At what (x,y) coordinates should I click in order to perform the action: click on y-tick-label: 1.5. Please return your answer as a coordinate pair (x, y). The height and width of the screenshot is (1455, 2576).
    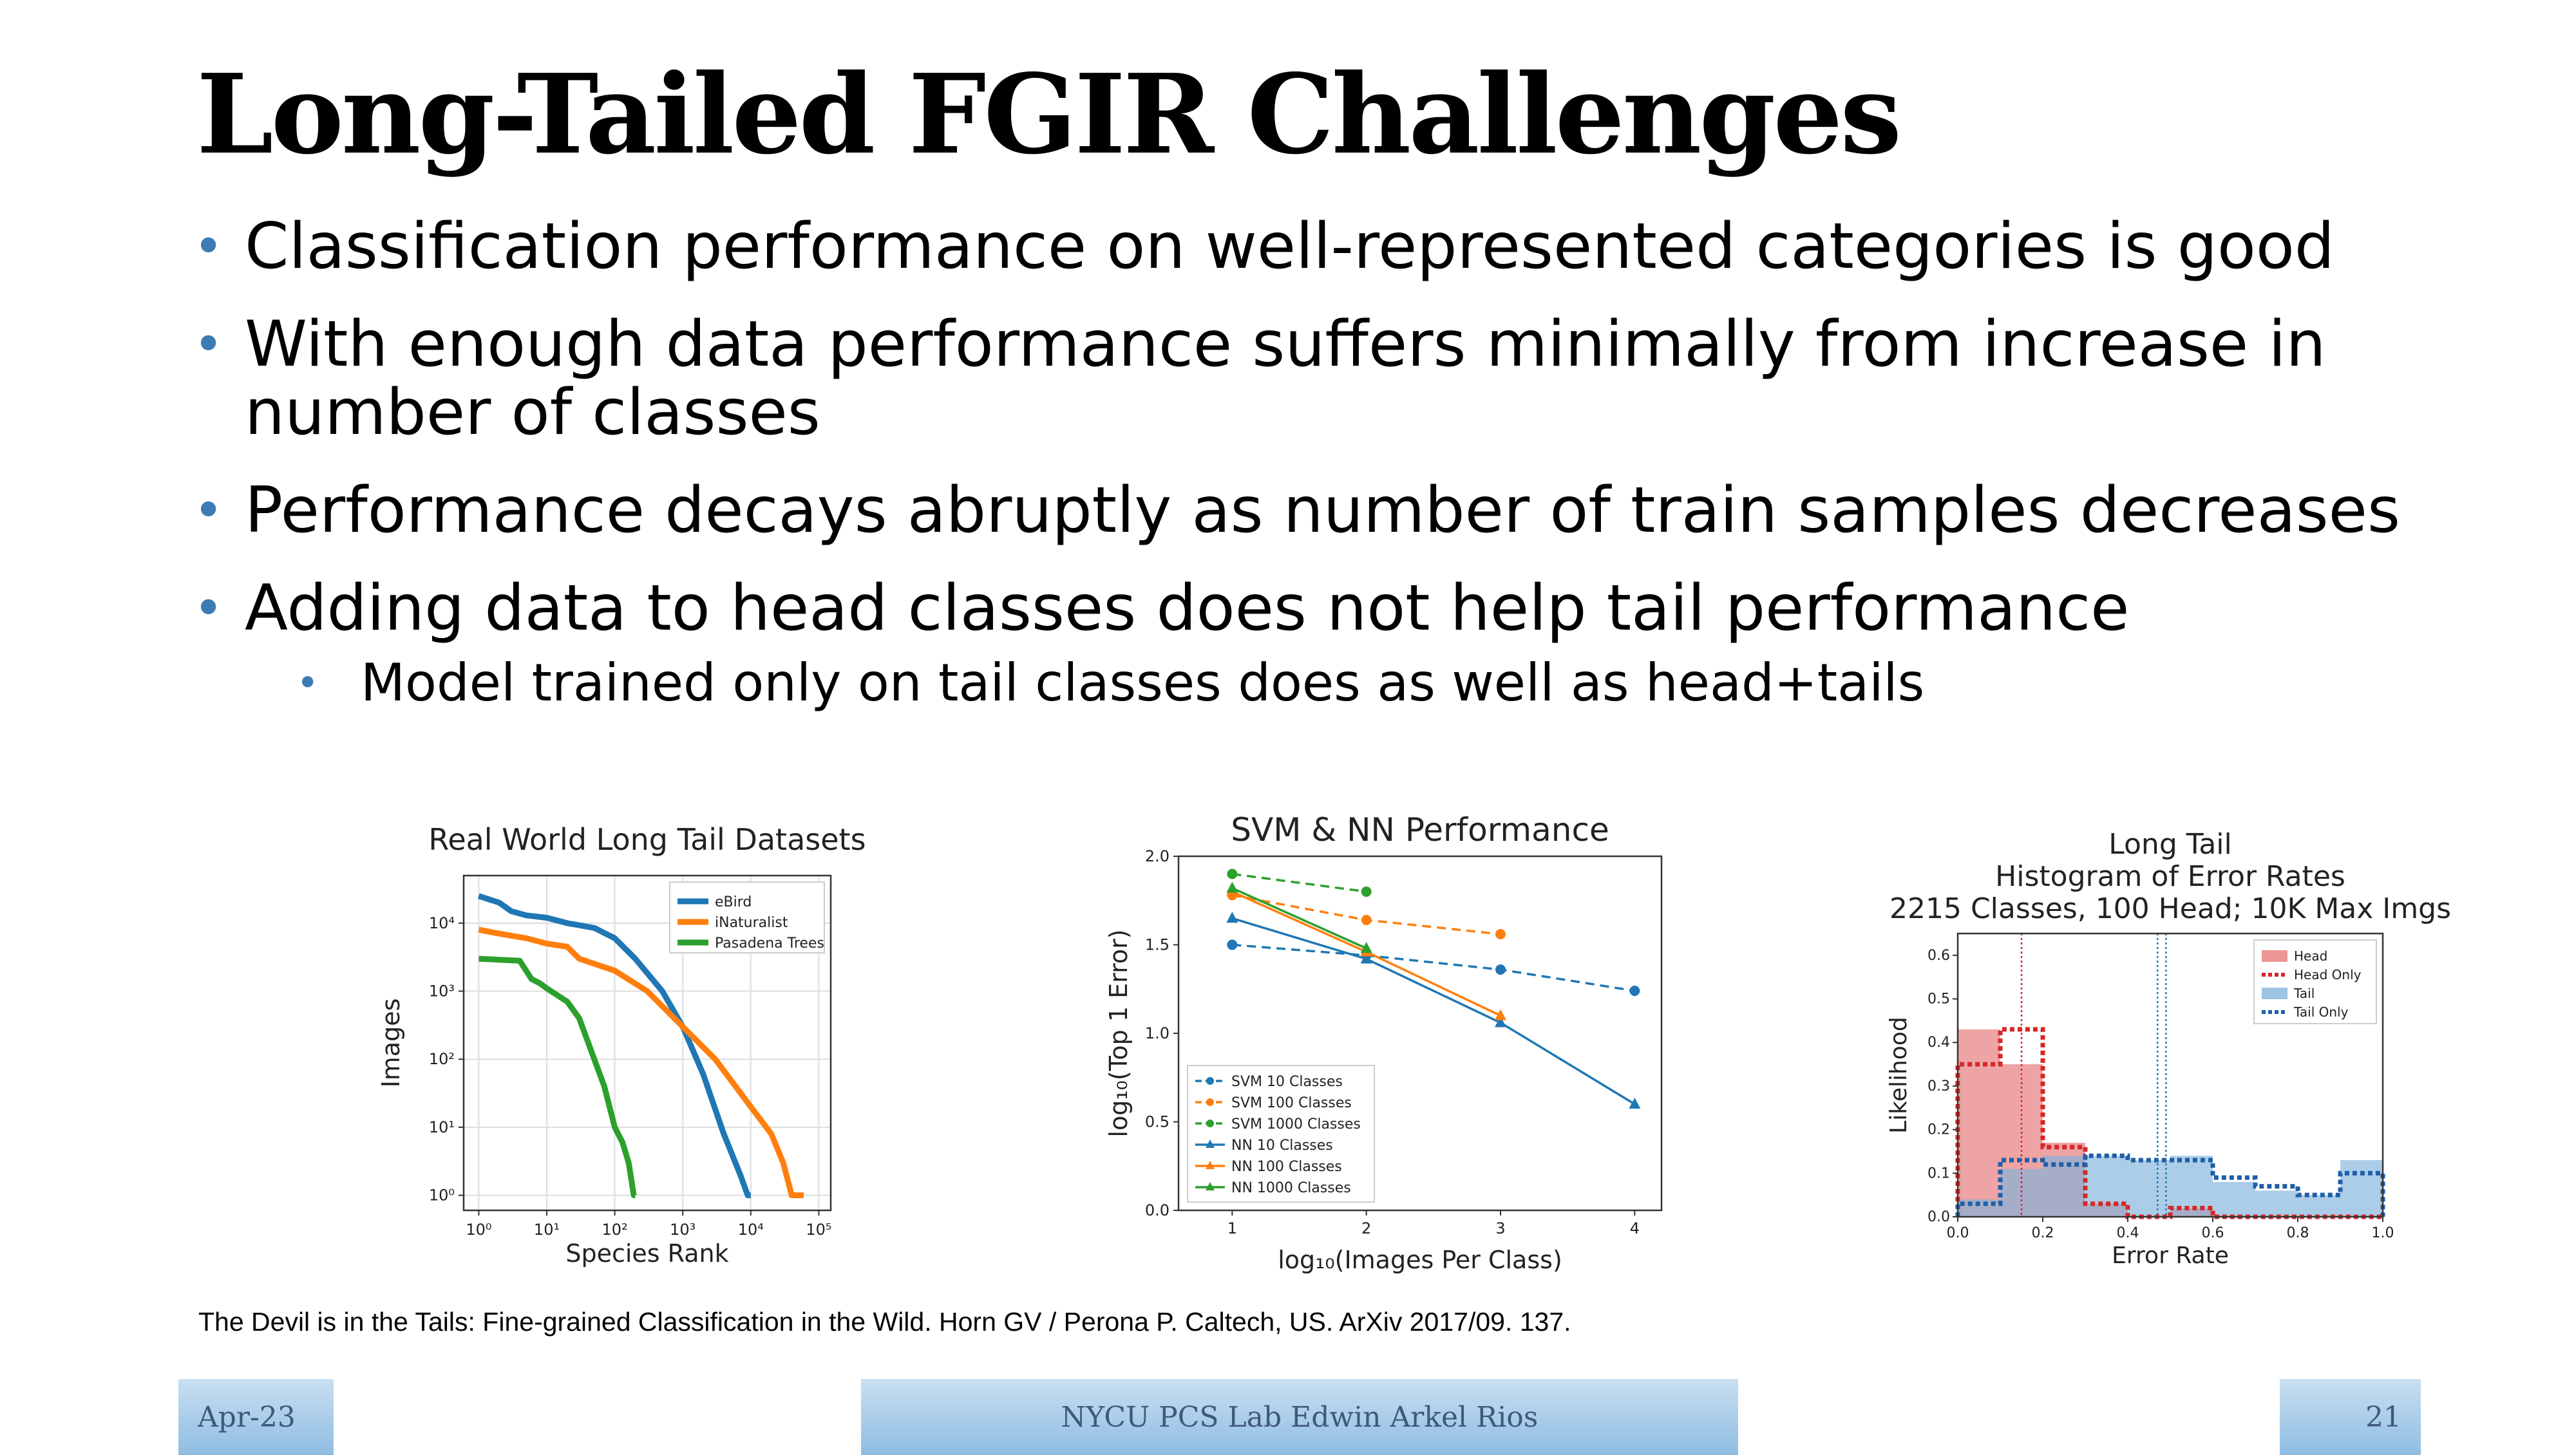
    Looking at the image, I should click on (1157, 945).